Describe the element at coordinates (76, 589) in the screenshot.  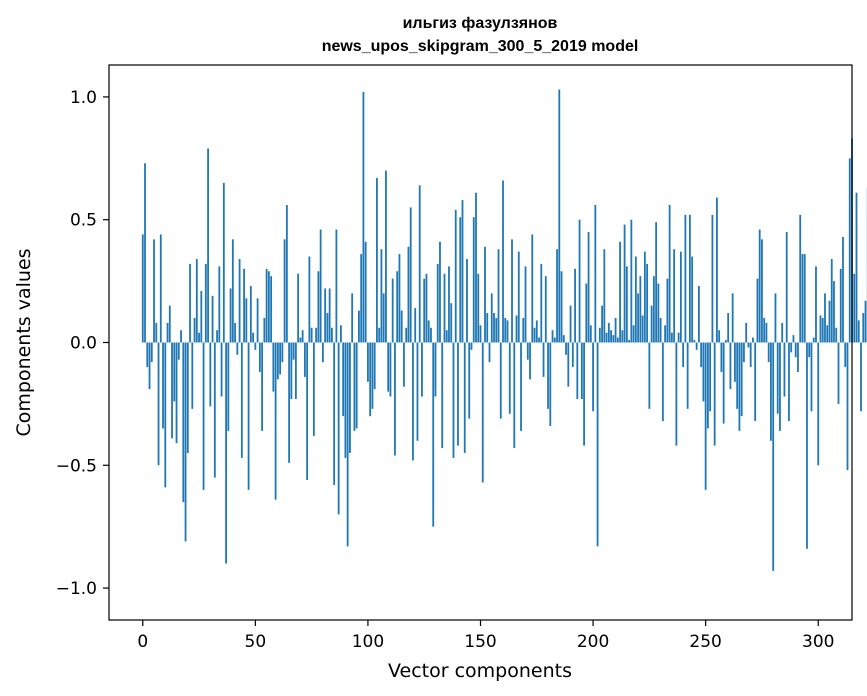
I see `y-tick-label: −1.0` at that location.